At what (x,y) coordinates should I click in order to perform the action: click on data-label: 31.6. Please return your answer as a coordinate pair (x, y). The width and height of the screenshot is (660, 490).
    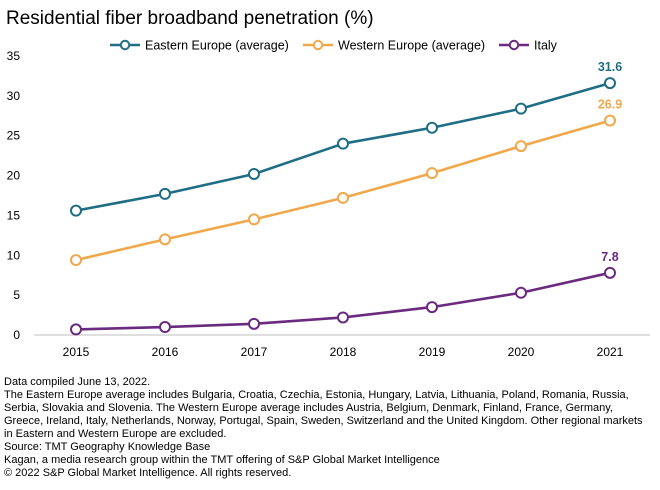
    Looking at the image, I should click on (610, 67).